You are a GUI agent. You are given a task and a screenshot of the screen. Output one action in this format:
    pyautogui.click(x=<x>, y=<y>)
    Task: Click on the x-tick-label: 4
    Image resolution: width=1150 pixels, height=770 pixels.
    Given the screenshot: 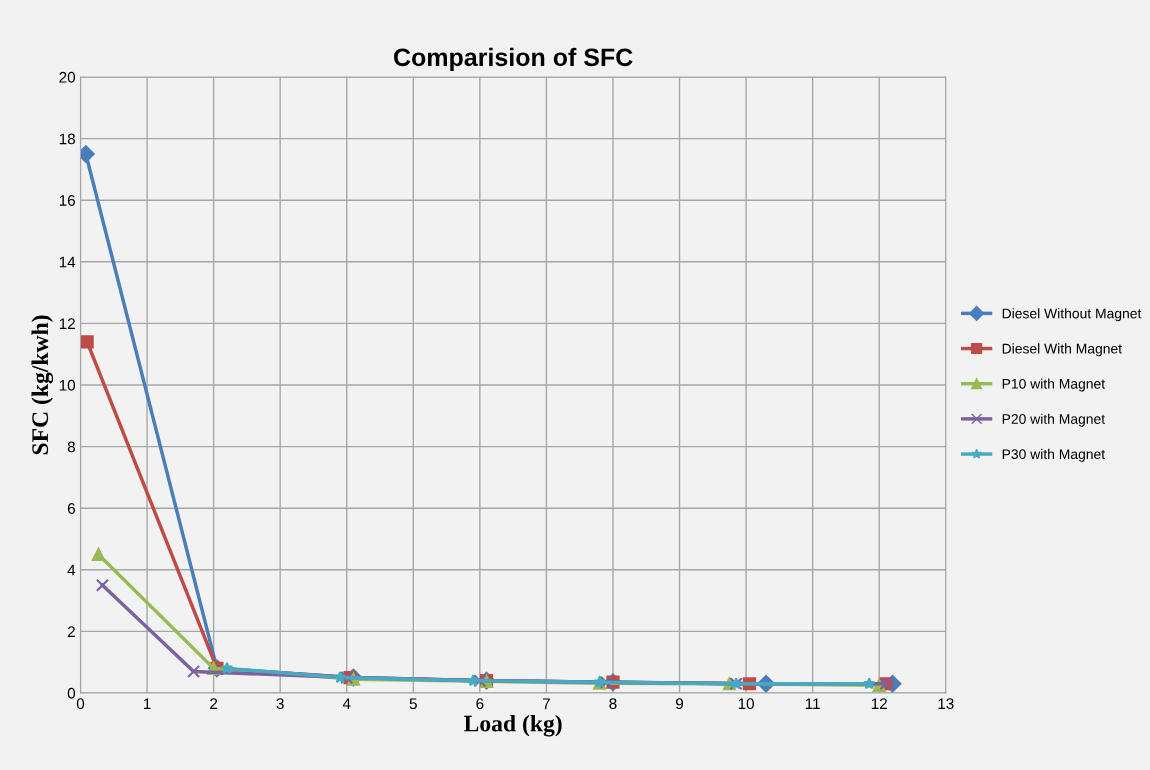 What is the action you would take?
    pyautogui.click(x=346, y=703)
    